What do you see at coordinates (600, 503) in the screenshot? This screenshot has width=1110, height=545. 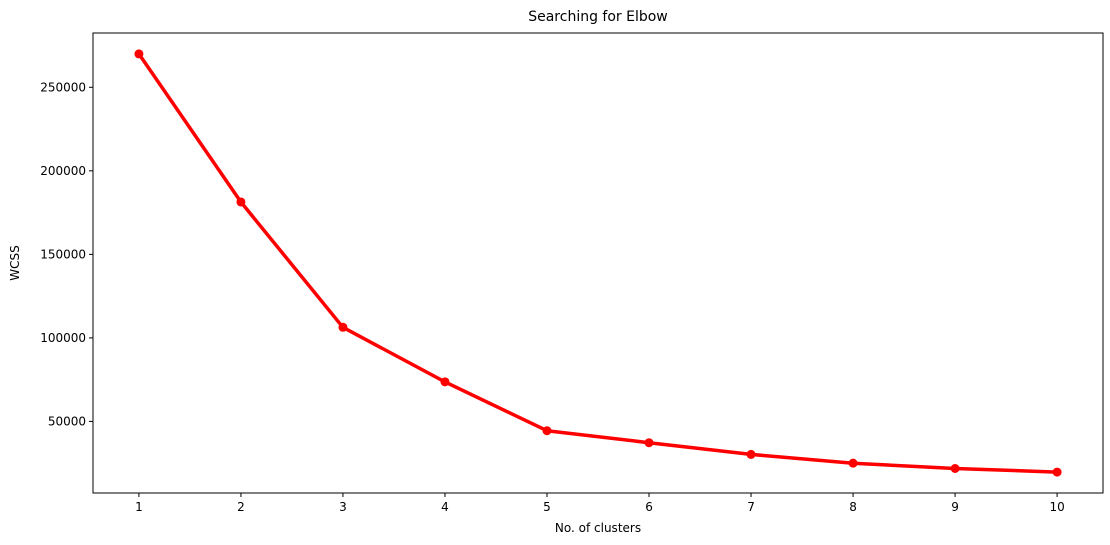 I see `x-axis: 1 2 3 4 5 6 7 8 9 10` at bounding box center [600, 503].